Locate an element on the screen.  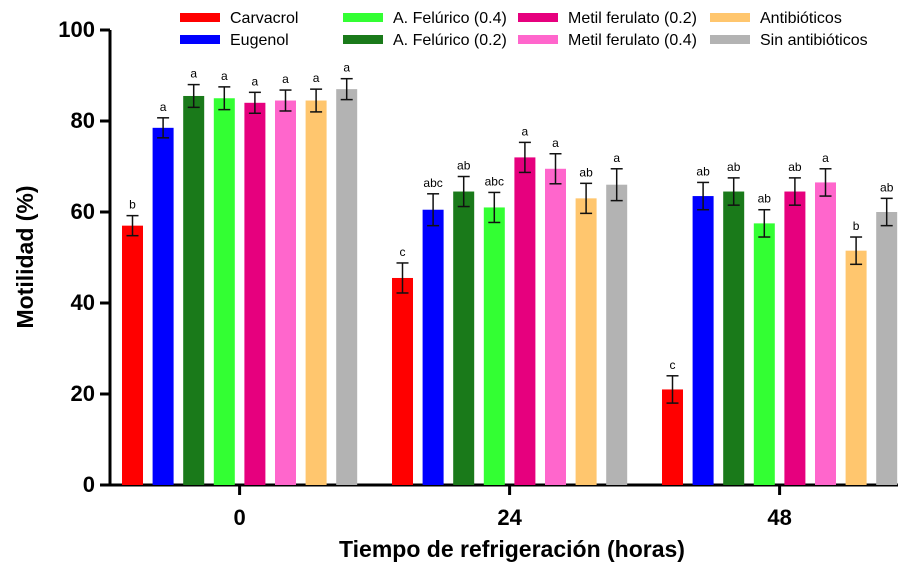
x-tick-label: 0 is located at coordinates (239, 517).